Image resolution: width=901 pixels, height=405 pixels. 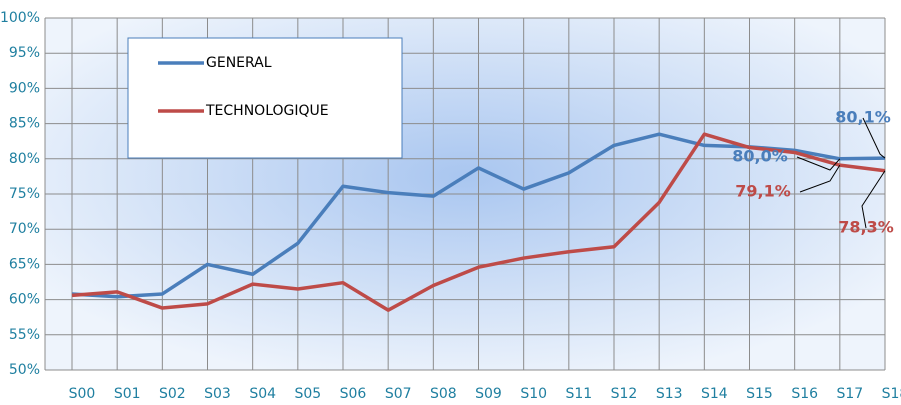 What do you see at coordinates (714, 394) in the screenshot?
I see `x-tick-label: S14` at bounding box center [714, 394].